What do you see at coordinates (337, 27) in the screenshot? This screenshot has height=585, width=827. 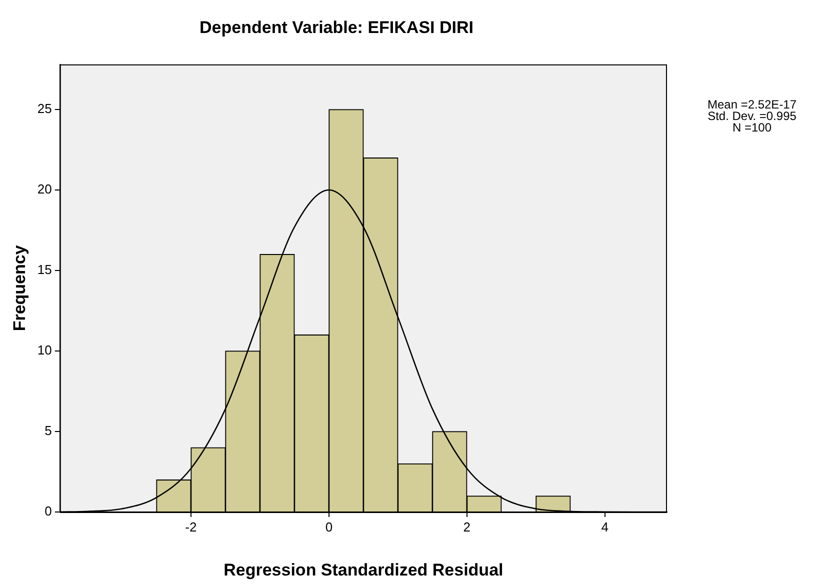 I see `chart-title: Dependent Variable: EFIKASI DIRI` at bounding box center [337, 27].